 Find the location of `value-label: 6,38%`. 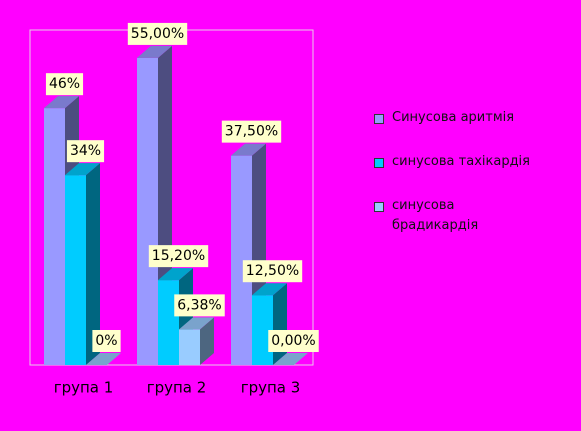

value-label: 6,38% is located at coordinates (199, 305).